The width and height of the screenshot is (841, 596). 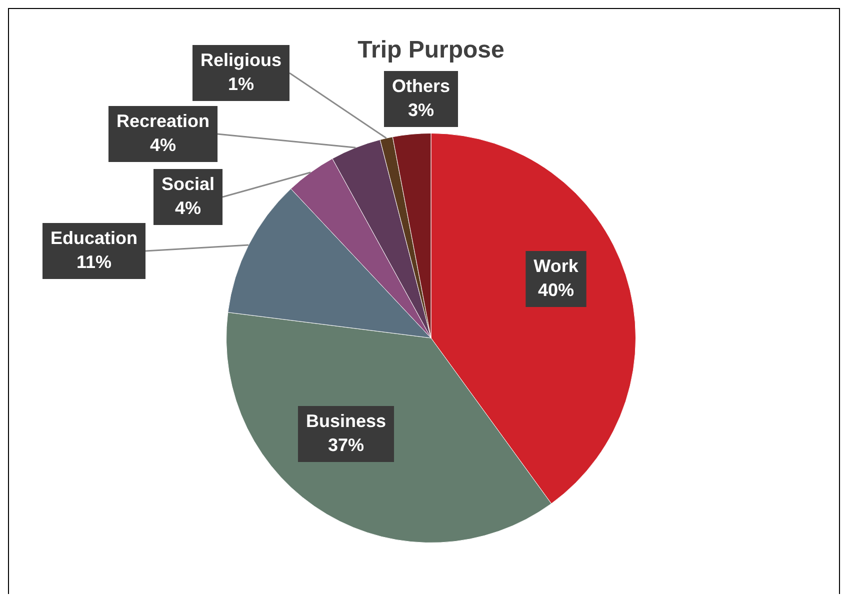 What do you see at coordinates (556, 290) in the screenshot?
I see `data-label: 40%` at bounding box center [556, 290].